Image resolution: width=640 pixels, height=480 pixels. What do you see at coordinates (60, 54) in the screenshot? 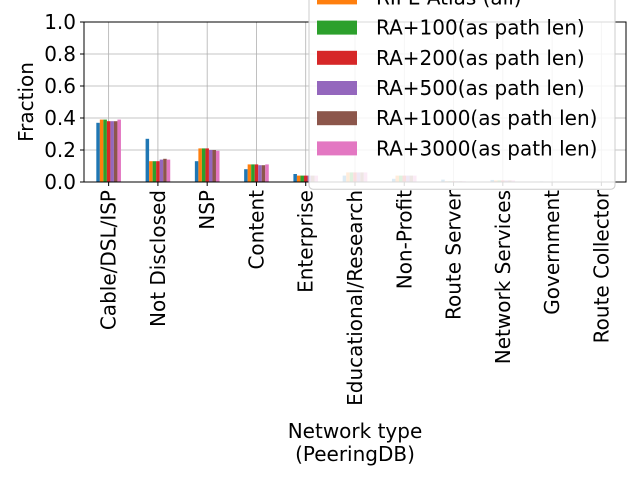
I see `y-tick-label: 0.8` at bounding box center [60, 54].